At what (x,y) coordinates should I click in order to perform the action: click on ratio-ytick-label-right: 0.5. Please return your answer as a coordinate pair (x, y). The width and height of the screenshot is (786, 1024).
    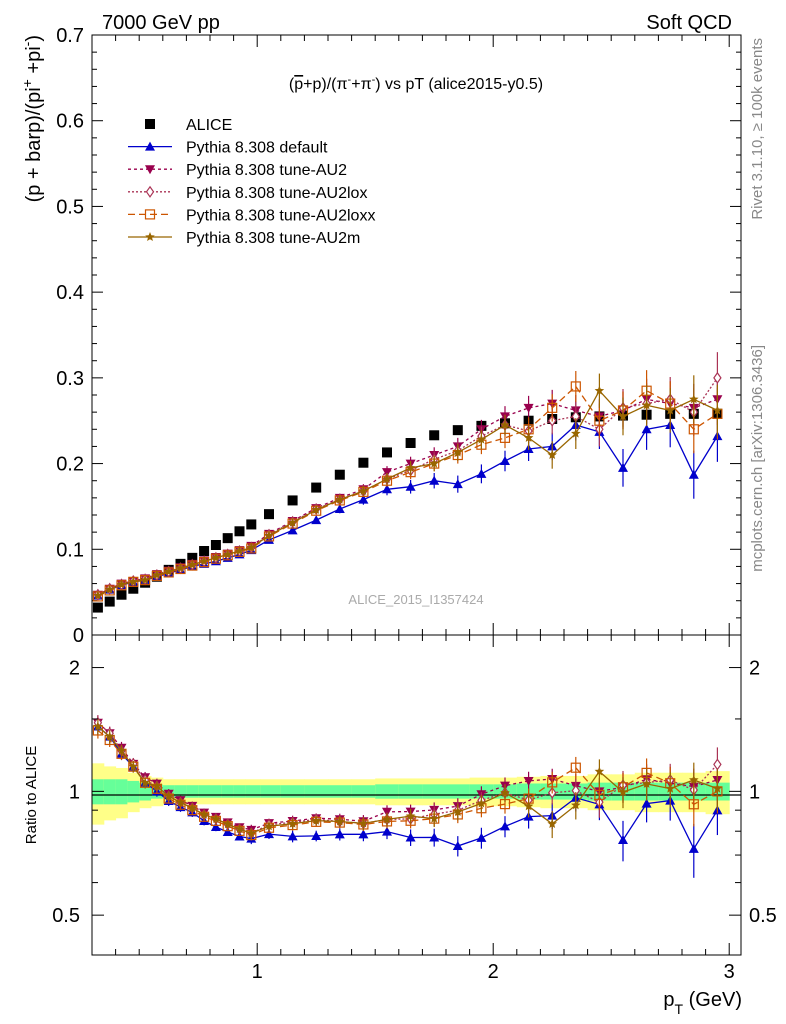
    Looking at the image, I should click on (763, 916).